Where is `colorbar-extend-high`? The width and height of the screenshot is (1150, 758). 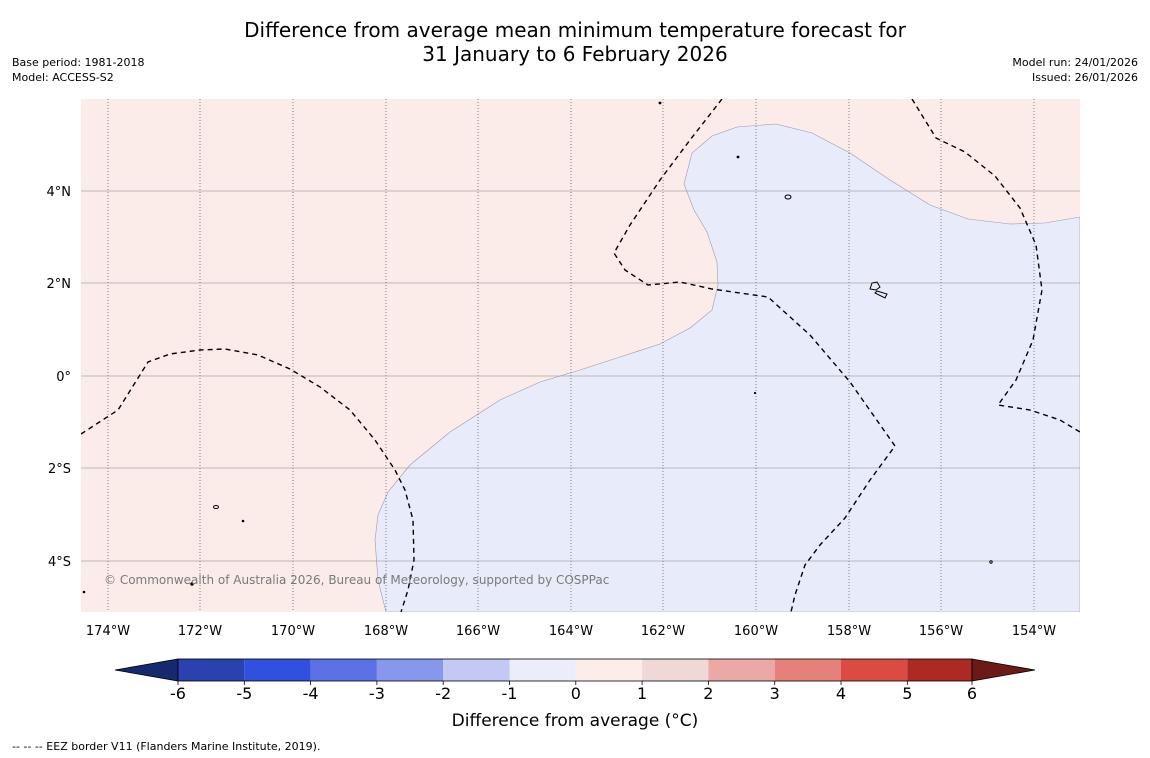 colorbar-extend-high is located at coordinates (1003, 670).